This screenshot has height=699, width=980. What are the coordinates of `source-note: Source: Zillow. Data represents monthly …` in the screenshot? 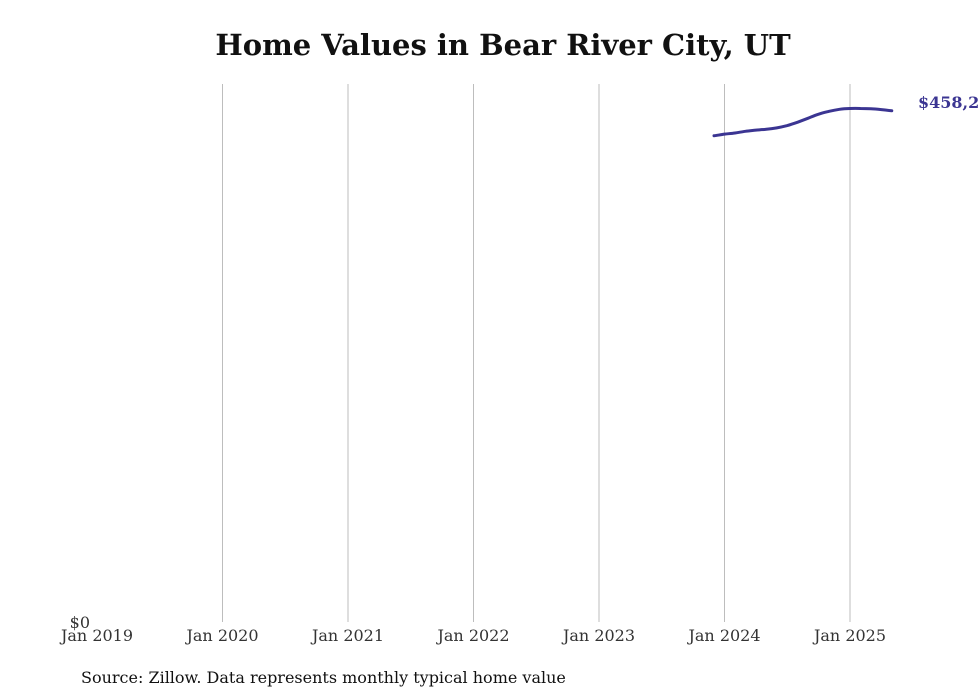 It's located at (323, 677).